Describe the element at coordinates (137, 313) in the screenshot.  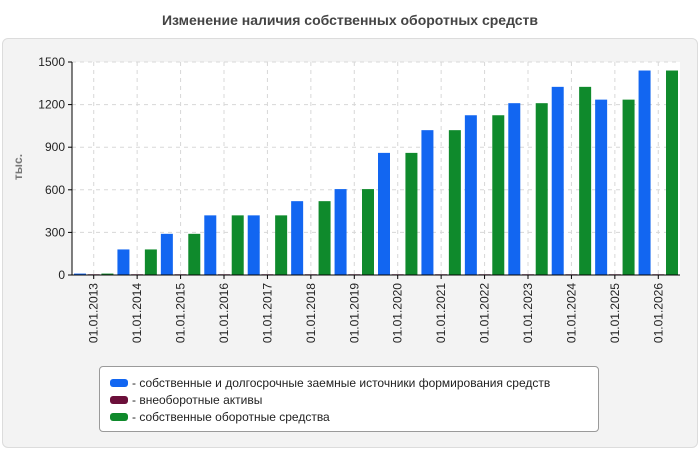
I see `x-tick-label: 01.01.2014` at that location.